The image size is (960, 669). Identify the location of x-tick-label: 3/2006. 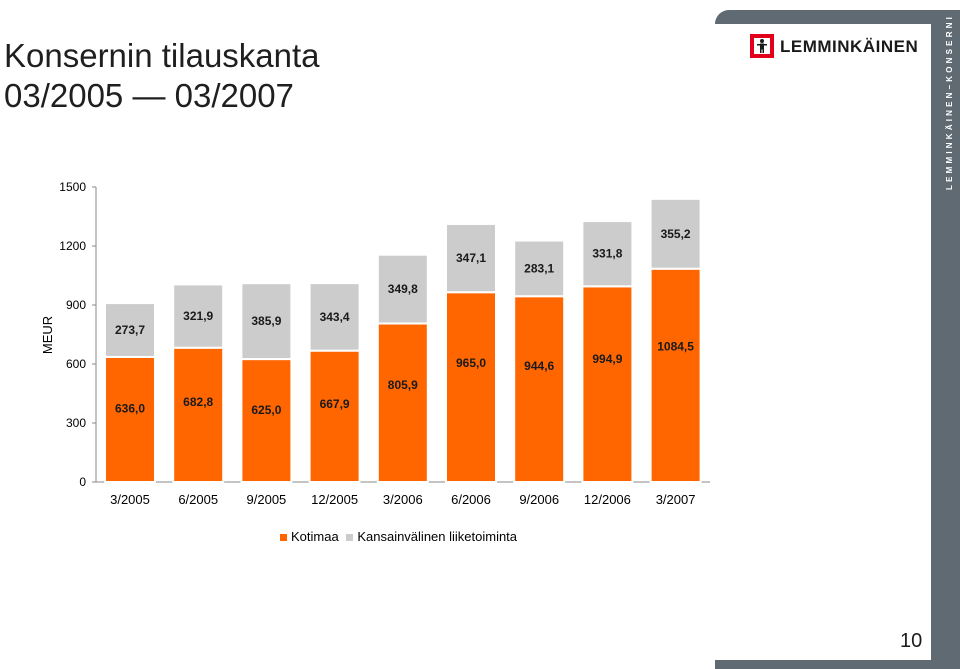
(403, 499).